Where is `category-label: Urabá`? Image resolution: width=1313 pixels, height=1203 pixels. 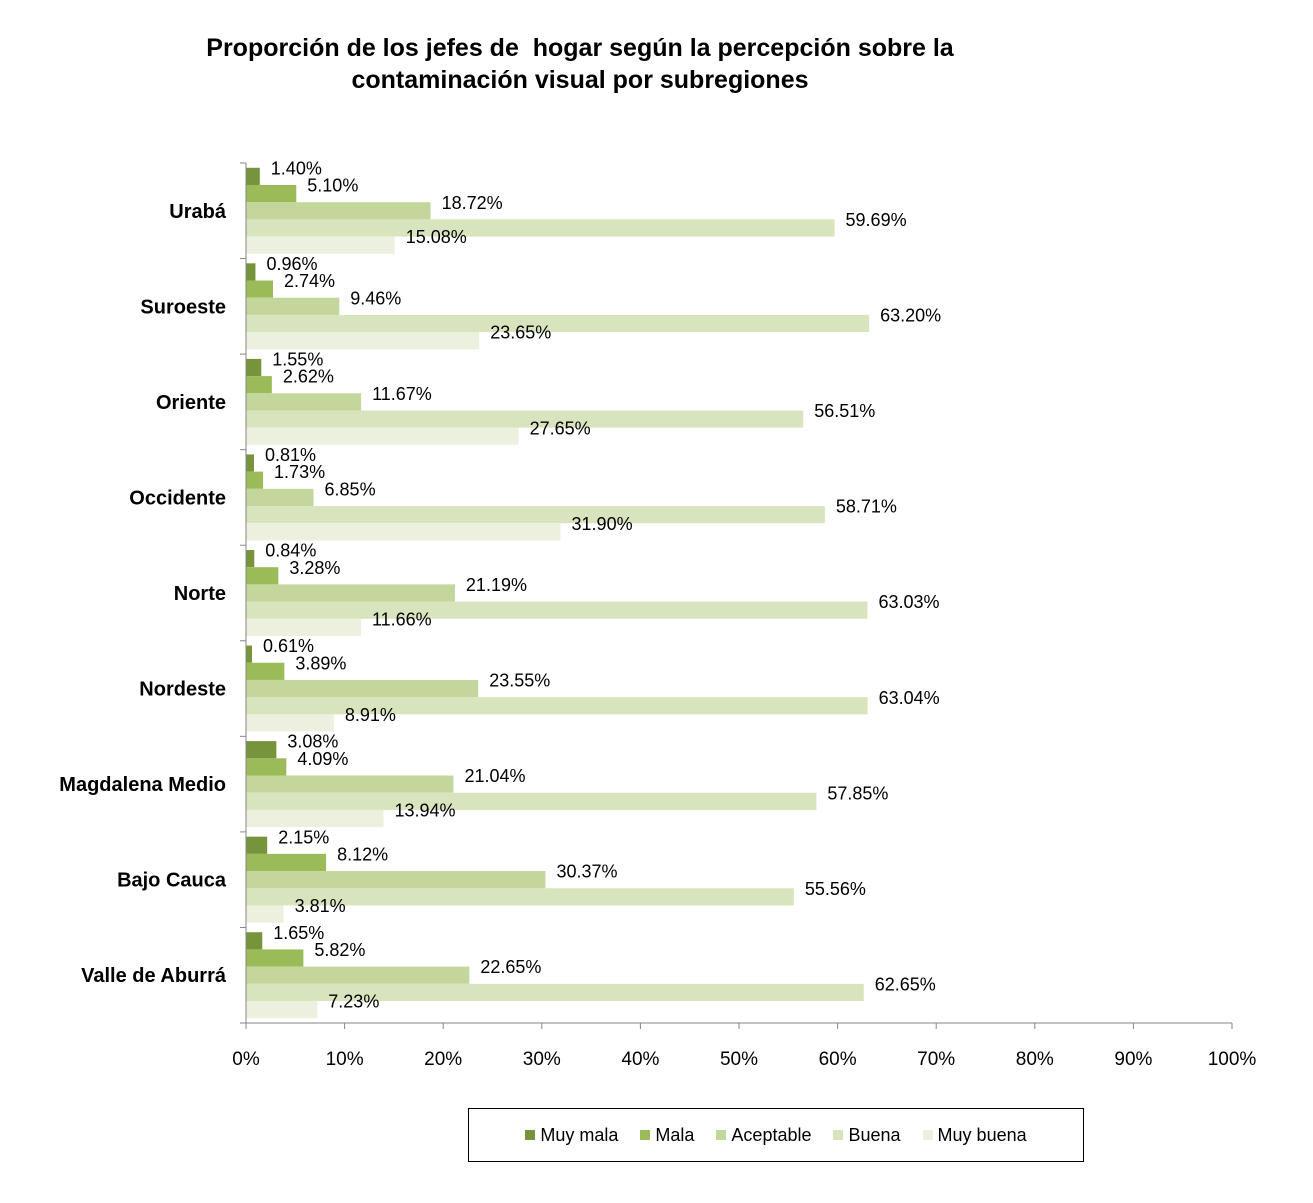 category-label: Urabá is located at coordinates (198, 212).